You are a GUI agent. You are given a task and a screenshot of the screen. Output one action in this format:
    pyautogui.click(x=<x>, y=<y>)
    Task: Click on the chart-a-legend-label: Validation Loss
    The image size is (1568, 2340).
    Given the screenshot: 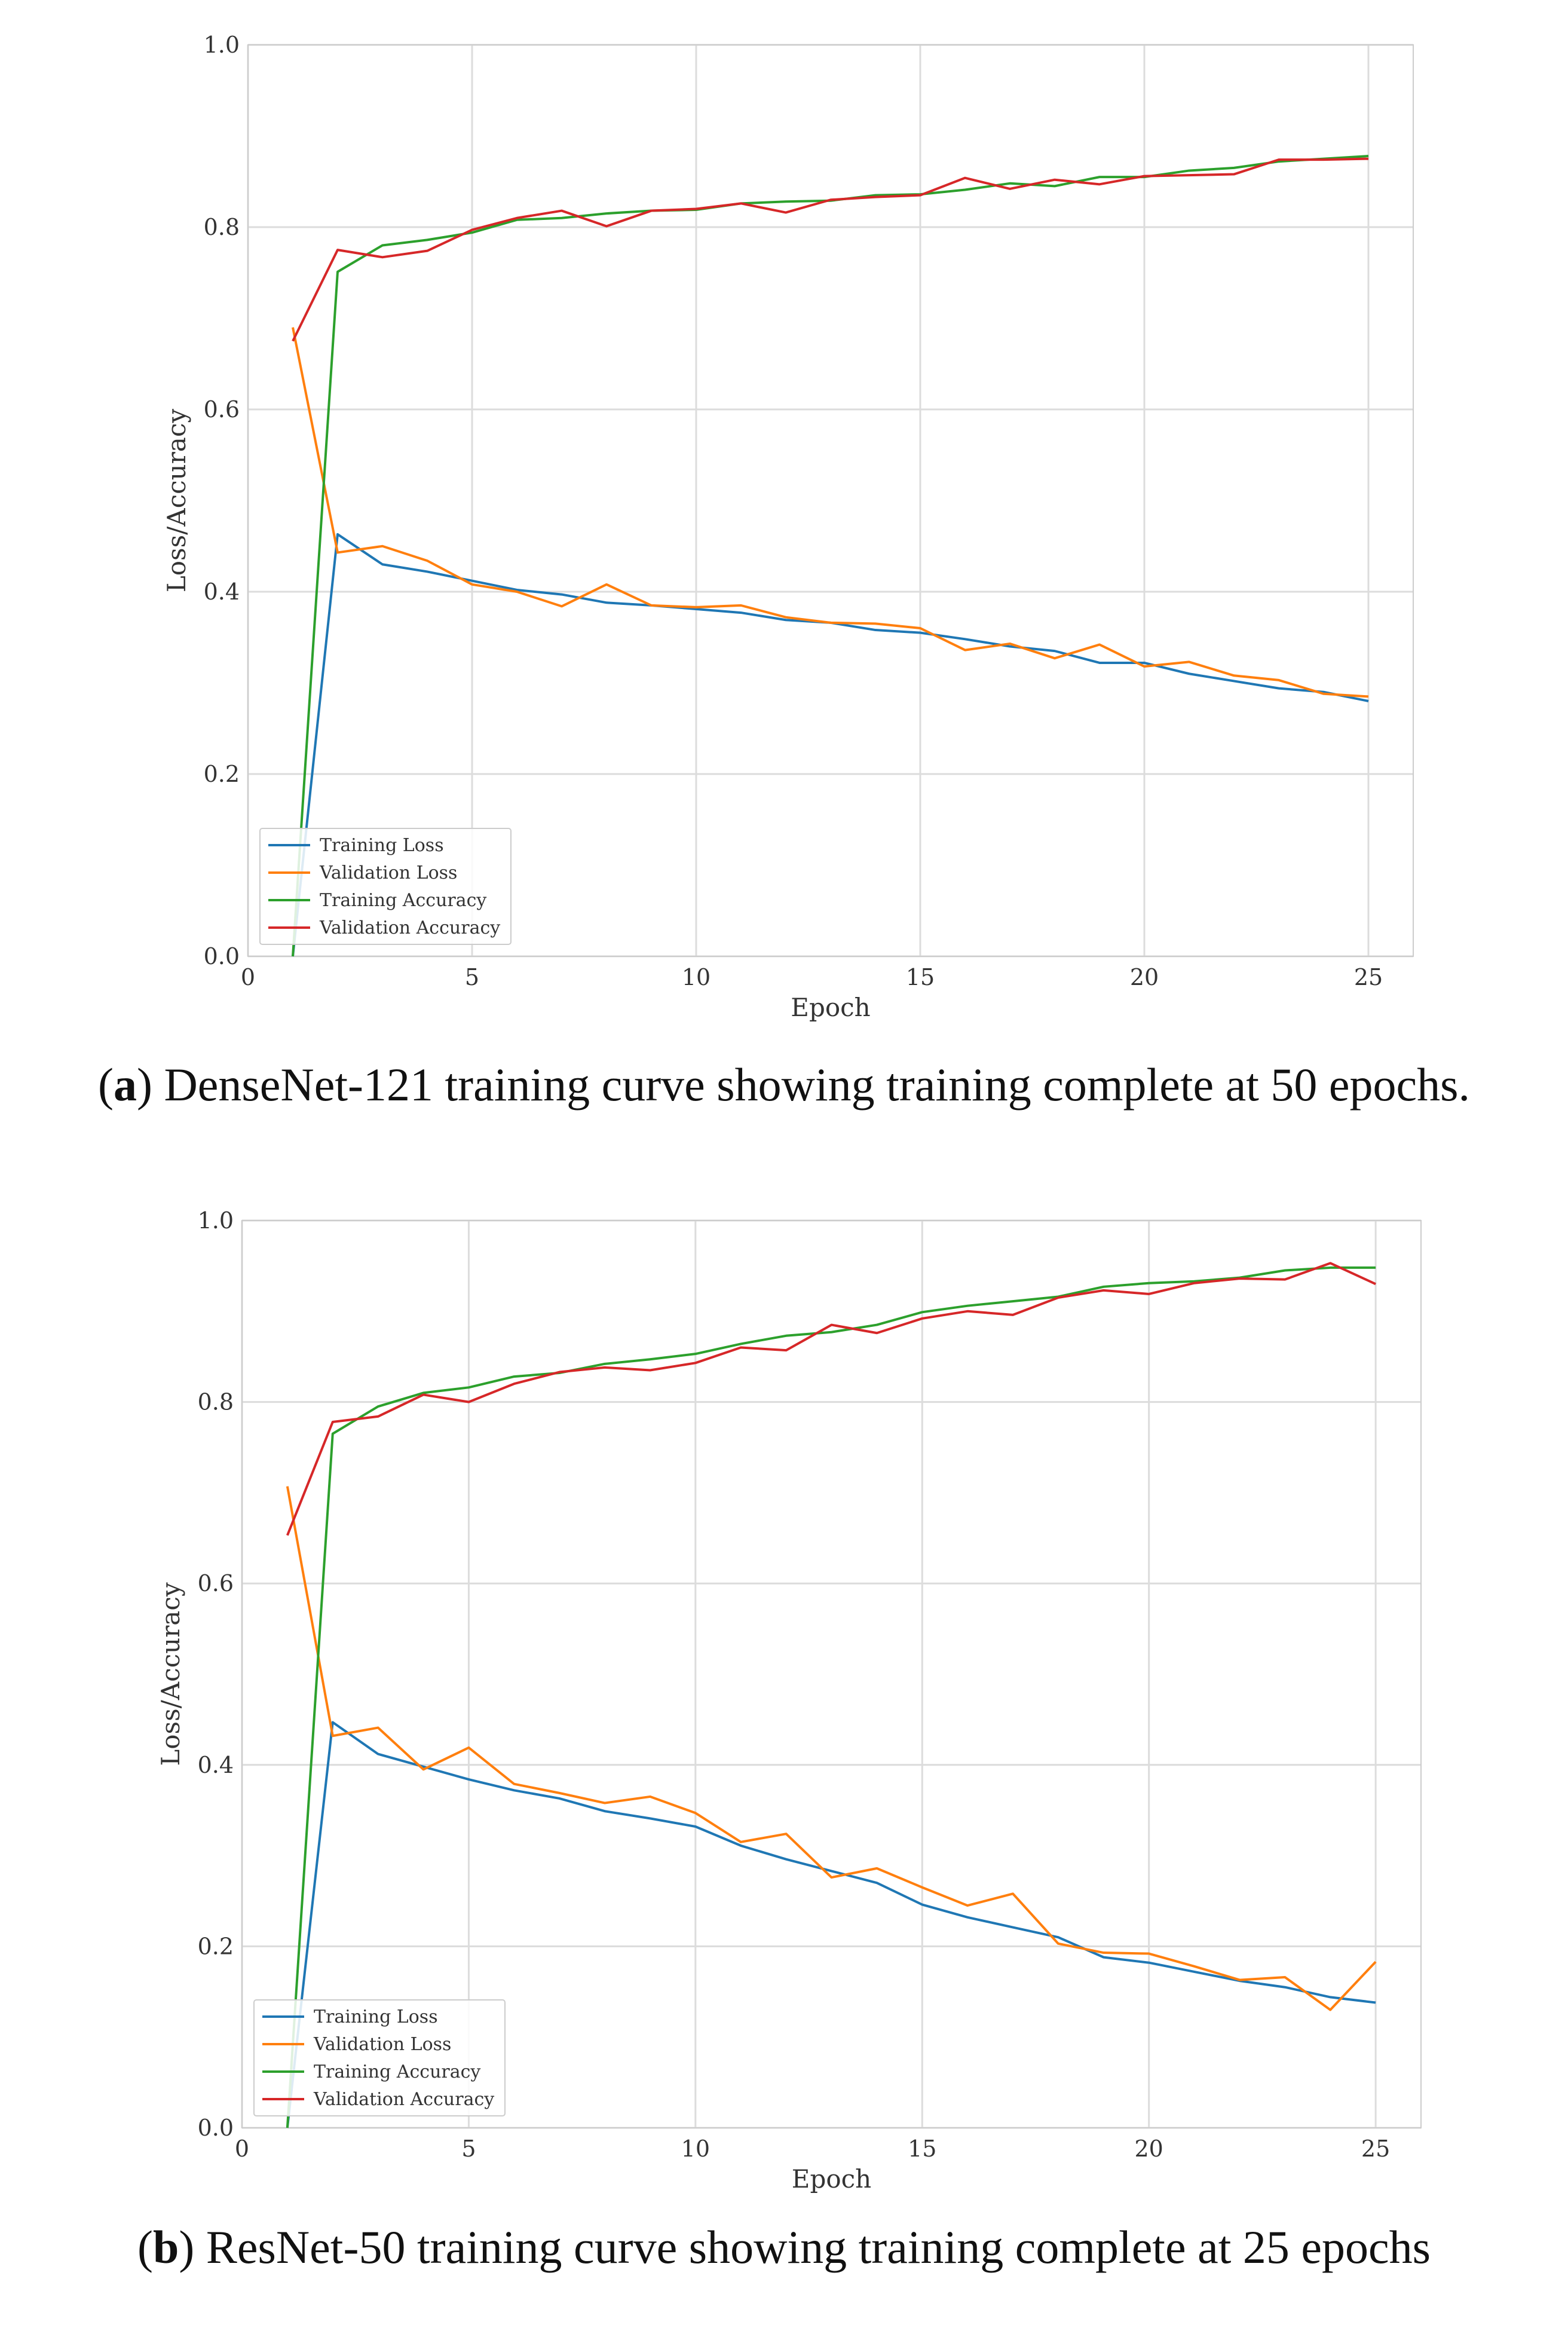 What is the action you would take?
    pyautogui.click(x=388, y=873)
    